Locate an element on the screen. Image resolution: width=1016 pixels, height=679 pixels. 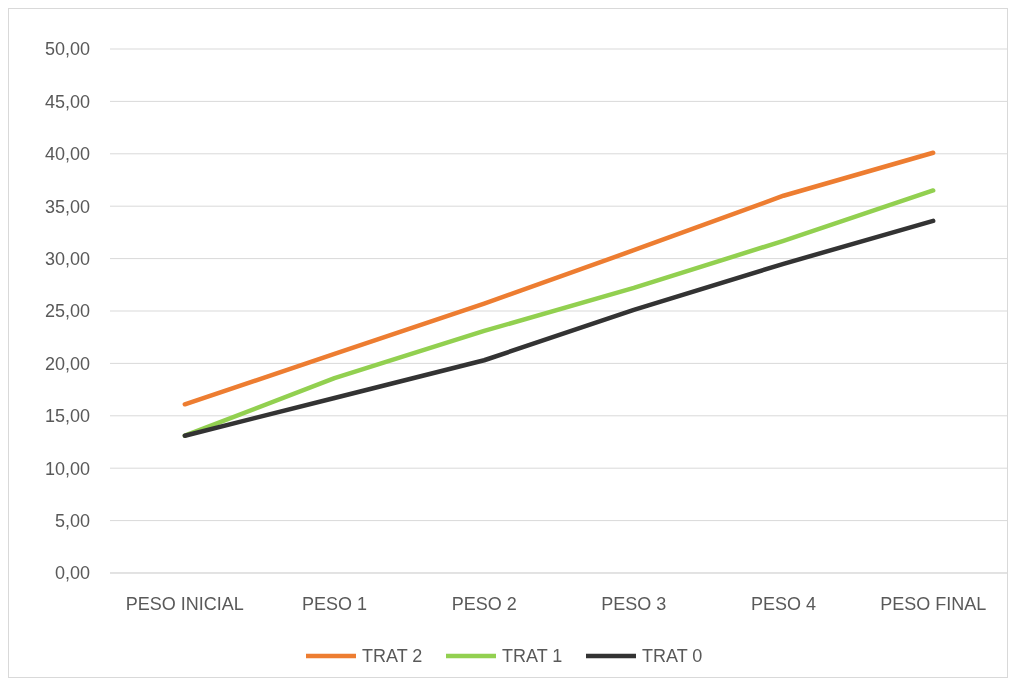
y-tick-label: 50,00 is located at coordinates (67, 49).